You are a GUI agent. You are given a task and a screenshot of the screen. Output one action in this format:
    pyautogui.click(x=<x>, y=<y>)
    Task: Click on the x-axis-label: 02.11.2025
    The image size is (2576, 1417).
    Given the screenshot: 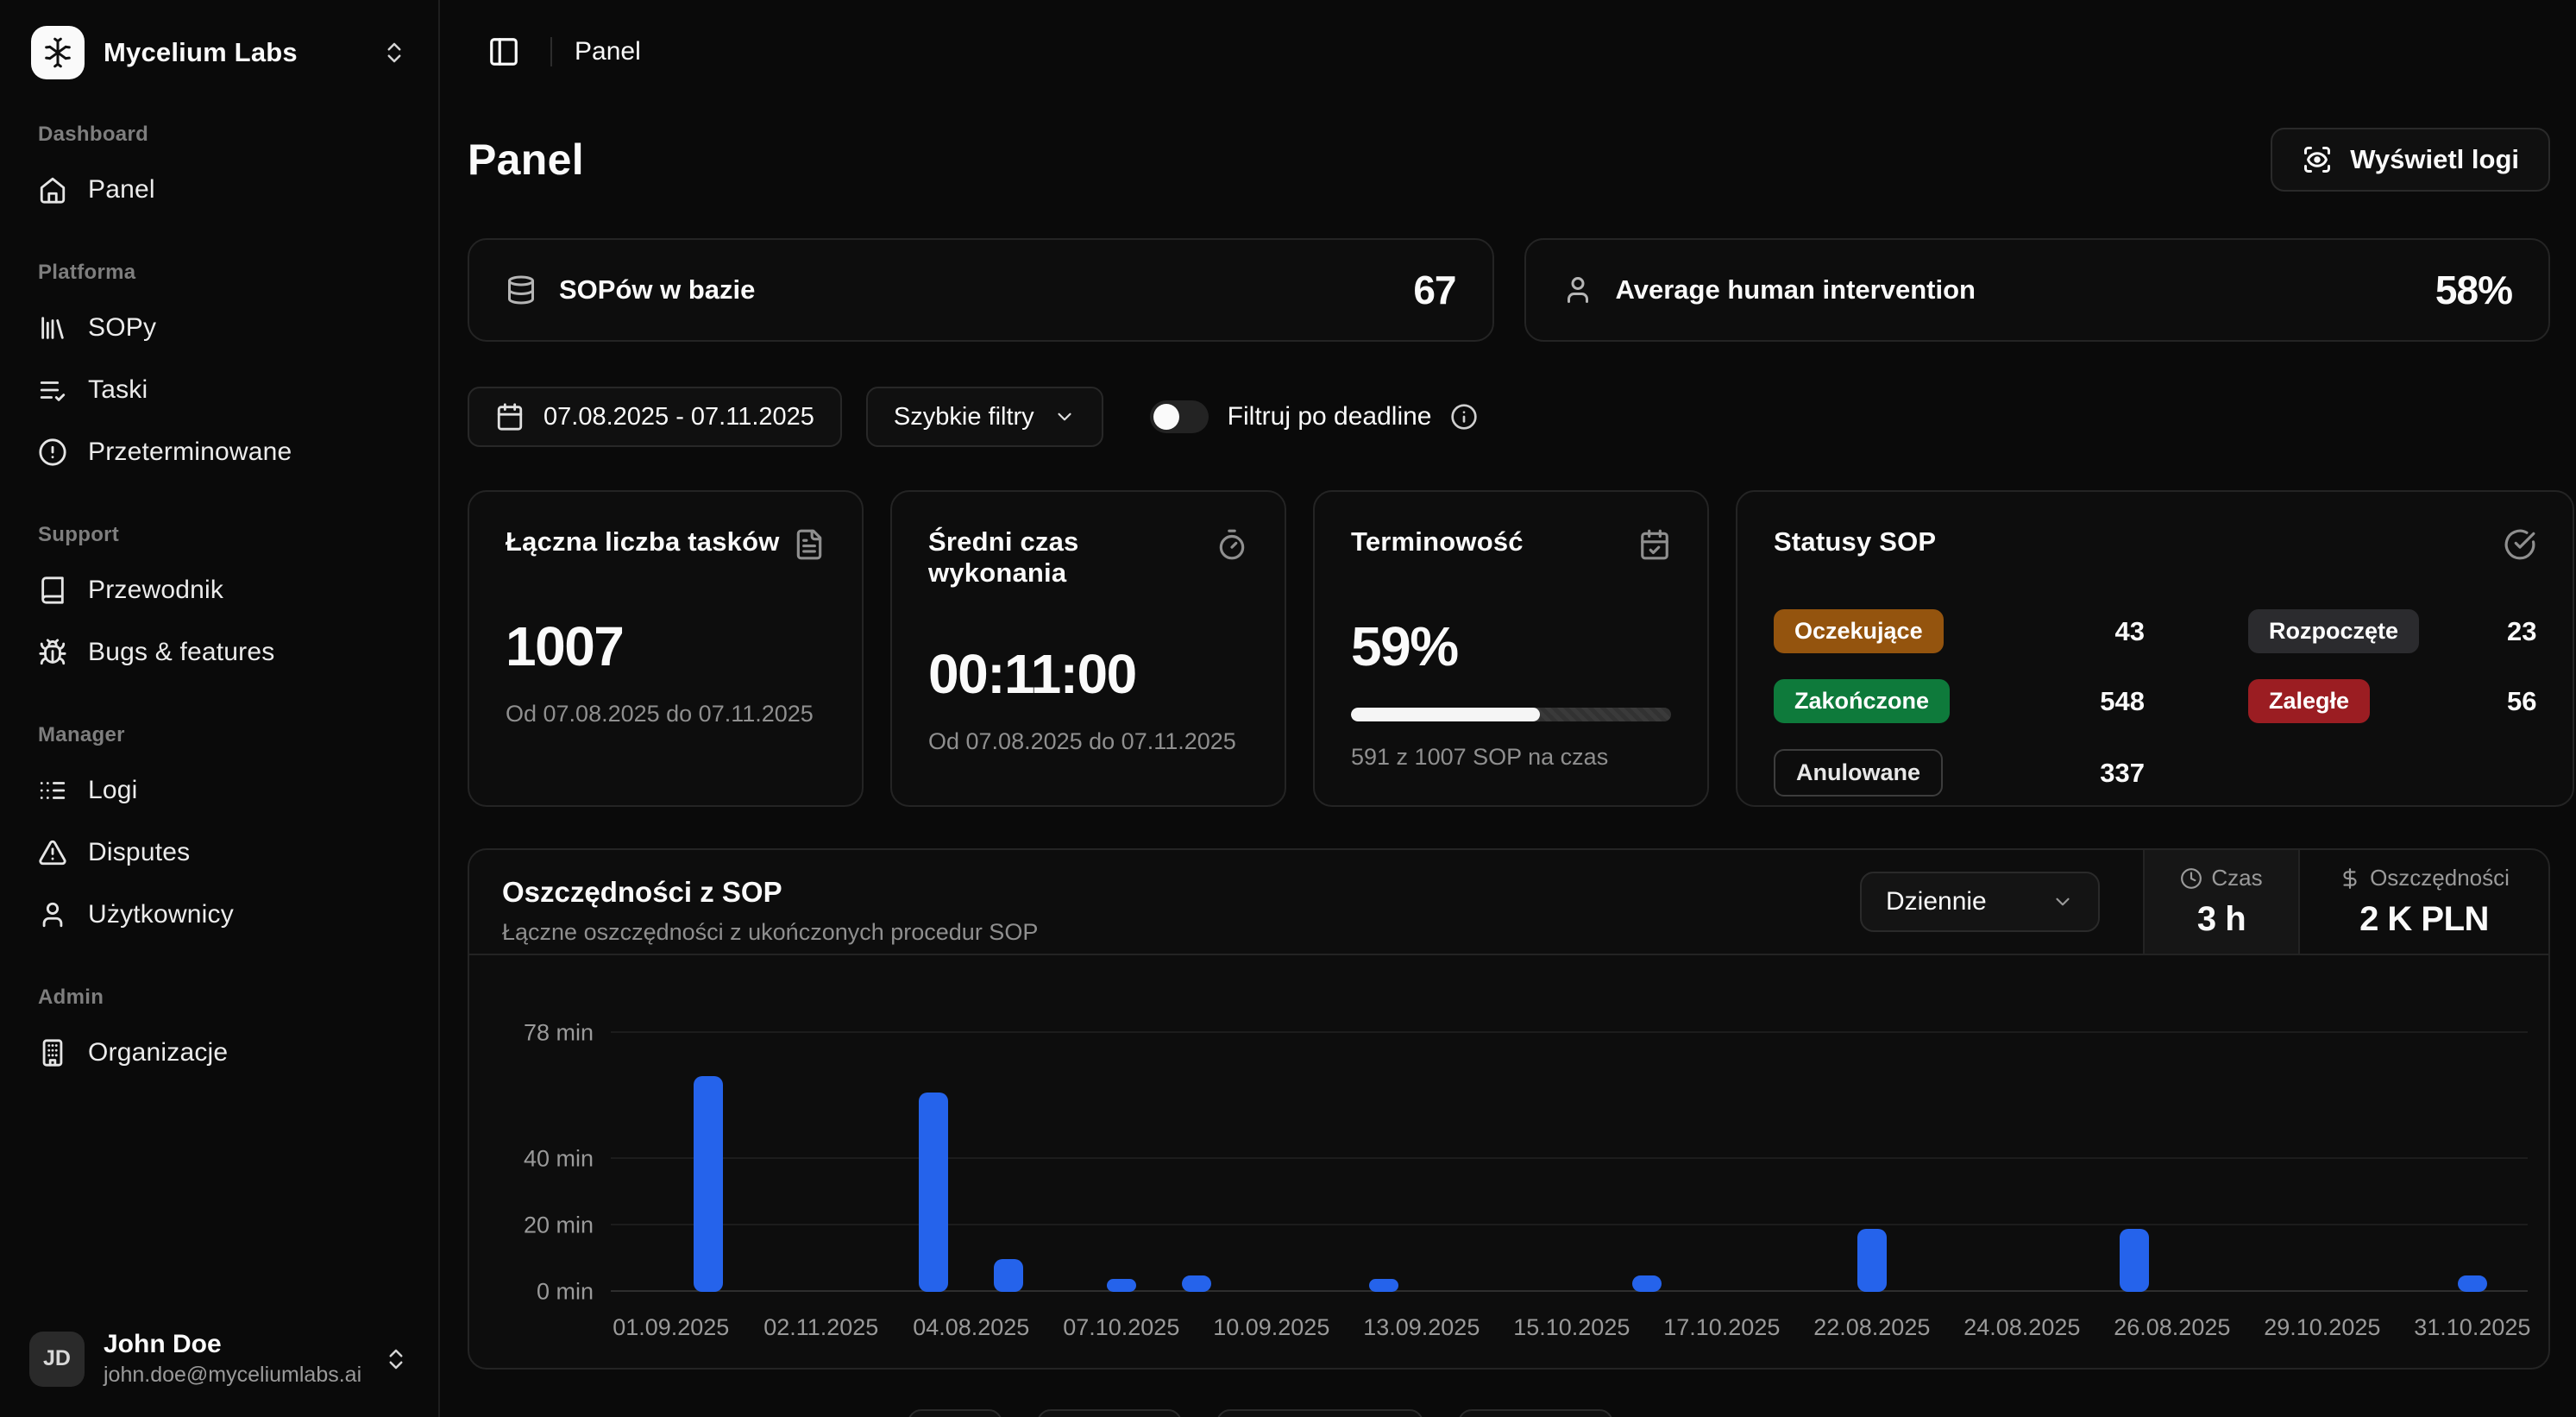 What is the action you would take?
    pyautogui.click(x=821, y=1327)
    